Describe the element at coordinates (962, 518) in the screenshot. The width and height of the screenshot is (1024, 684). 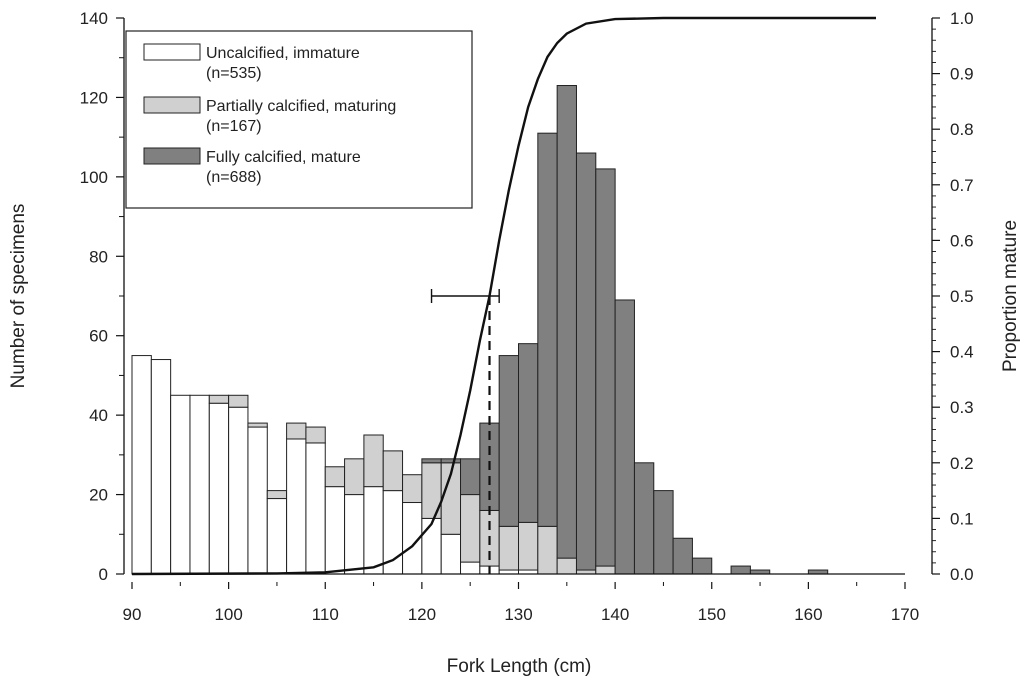
I see `y-right-tick-label-0.1: 0.1` at that location.